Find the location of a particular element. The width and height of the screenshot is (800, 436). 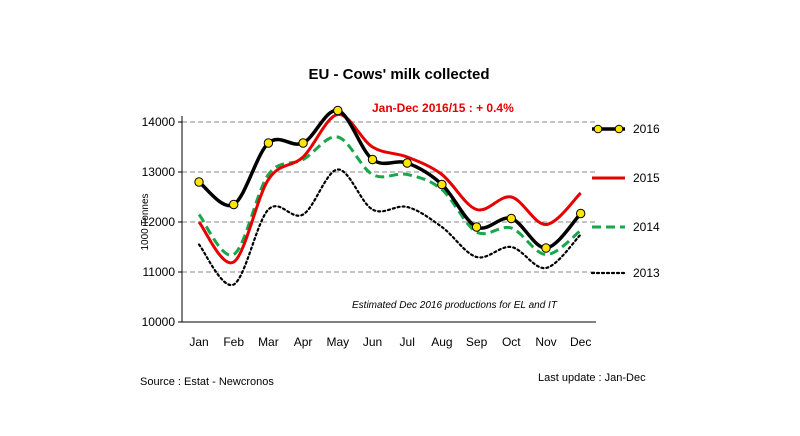

x-tick-label: Jun is located at coordinates (372, 342).